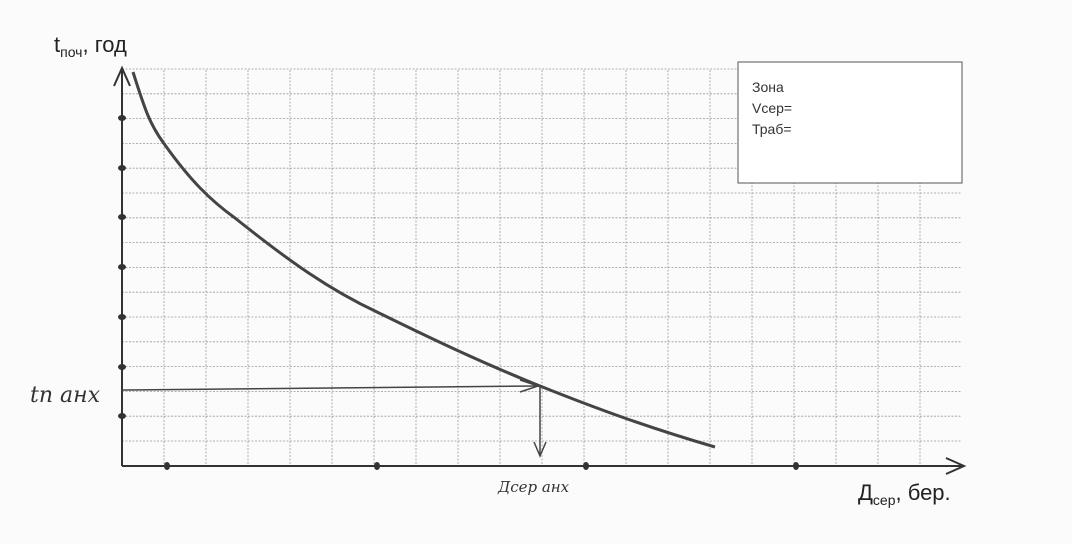 The width and height of the screenshot is (1072, 544). Describe the element at coordinates (122, 76) in the screenshot. I see `y-axis-arrow` at that location.